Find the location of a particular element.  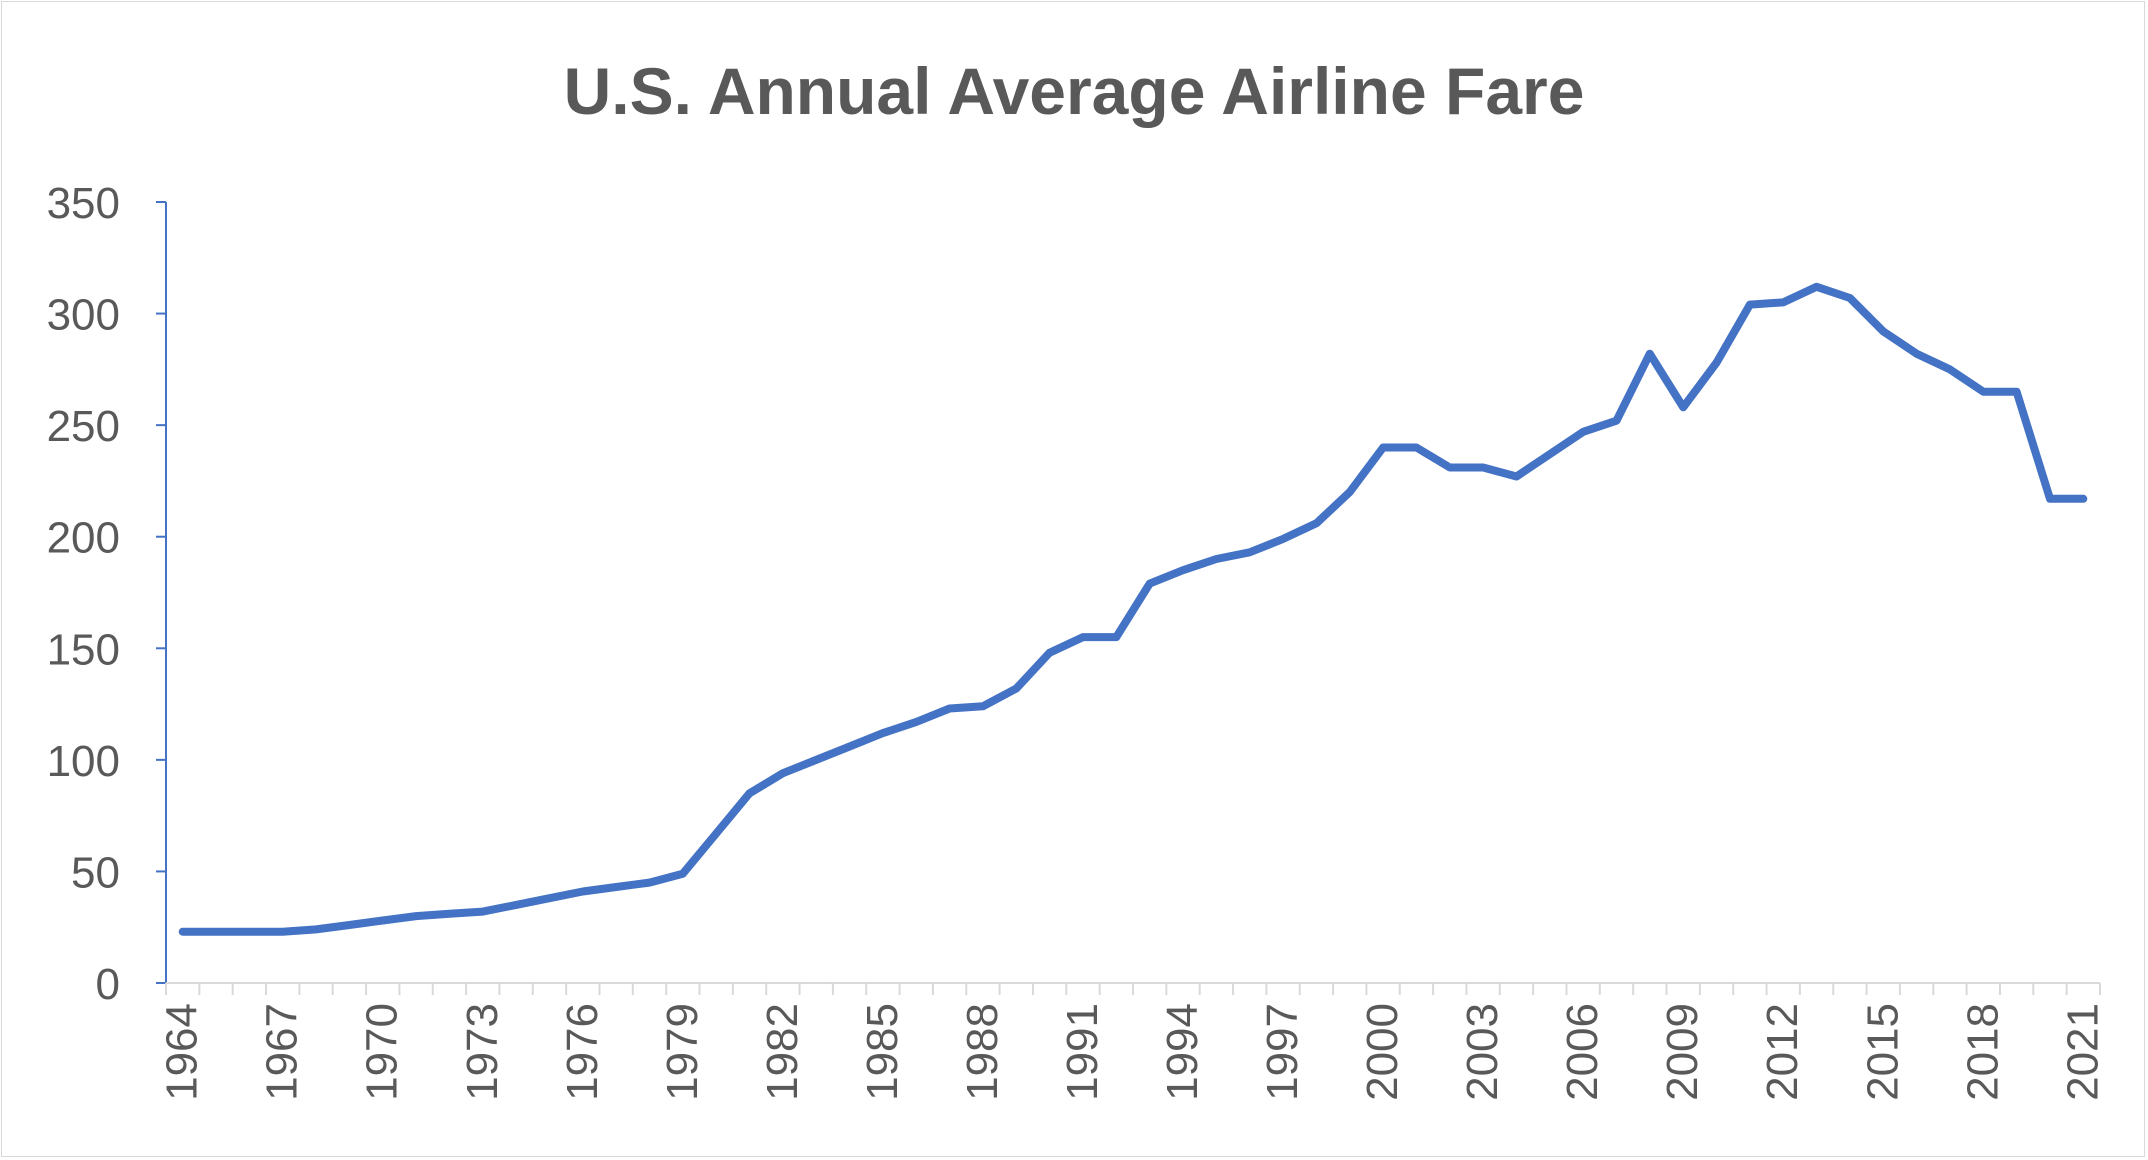

x-tick-label: 2003 is located at coordinates (1482, 1052).